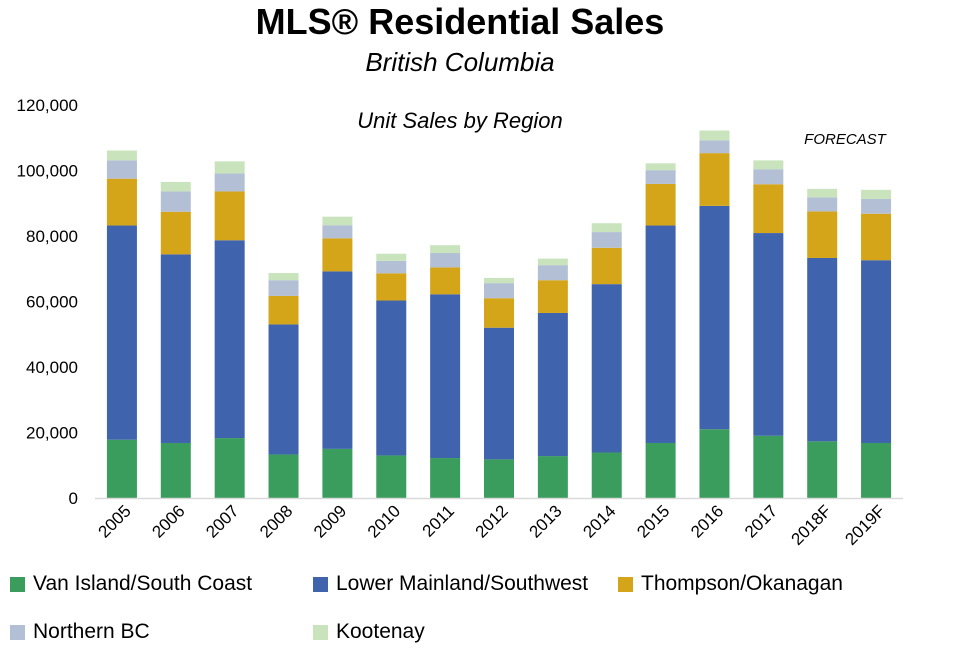  Describe the element at coordinates (73, 498) in the screenshot. I see `y-tick-label: 0` at that location.